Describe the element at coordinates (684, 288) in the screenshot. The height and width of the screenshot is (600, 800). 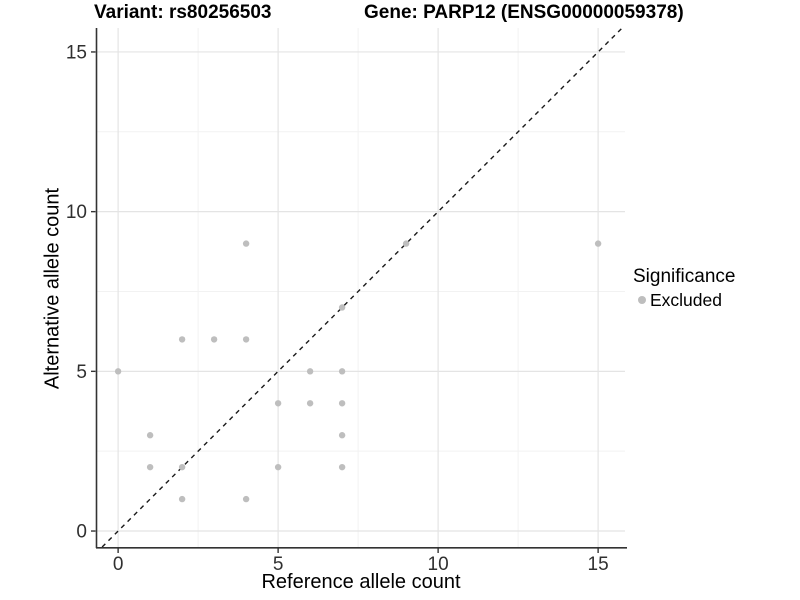
I see `legend: Significance Excluded` at that location.